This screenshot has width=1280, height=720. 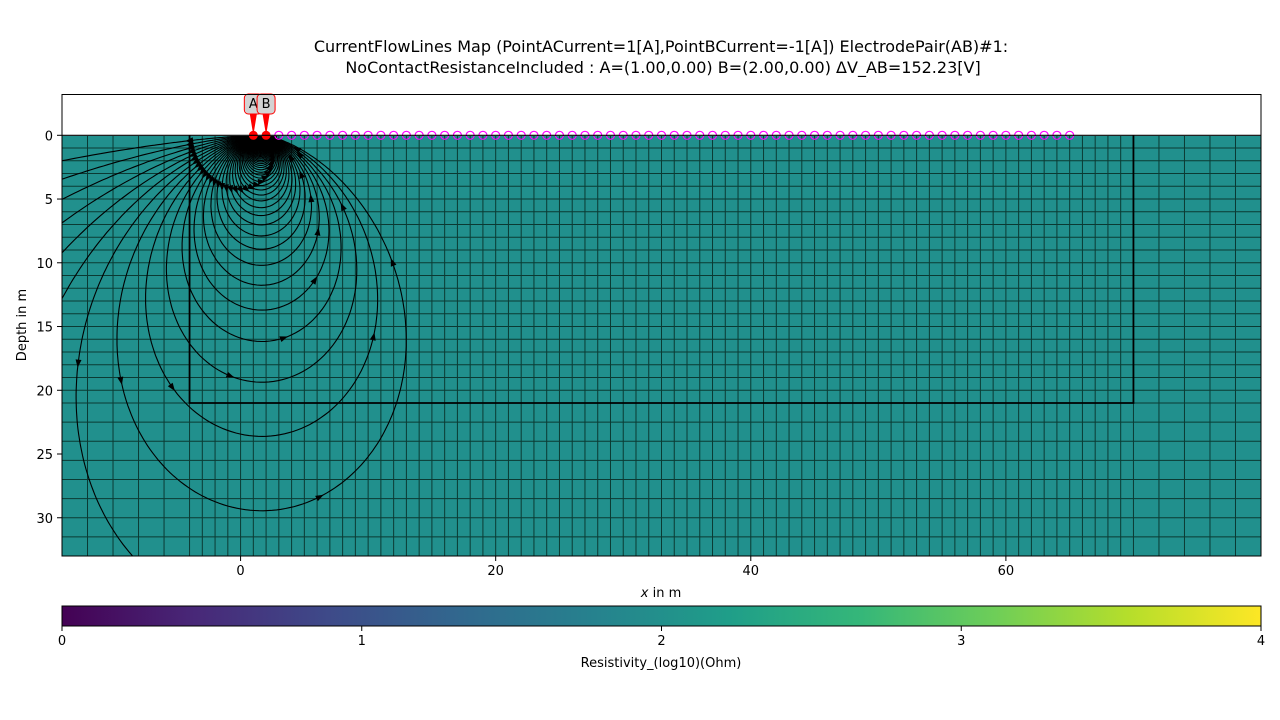 I want to click on colorbar-tick-label: 0, so click(x=62, y=641).